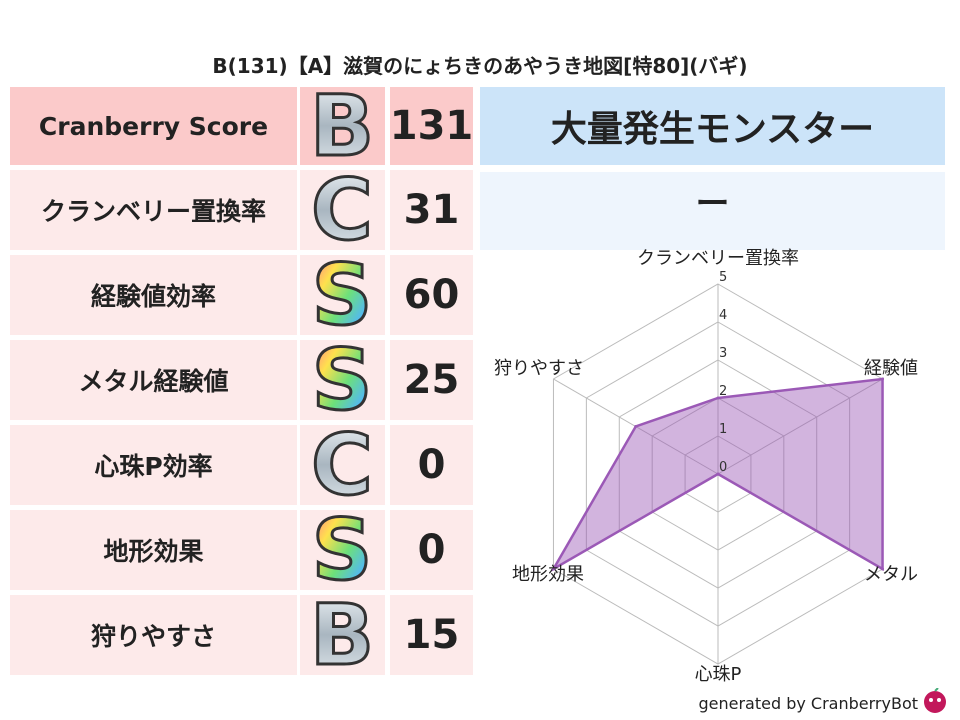  Describe the element at coordinates (723, 353) in the screenshot. I see `tick-label: 3` at that location.